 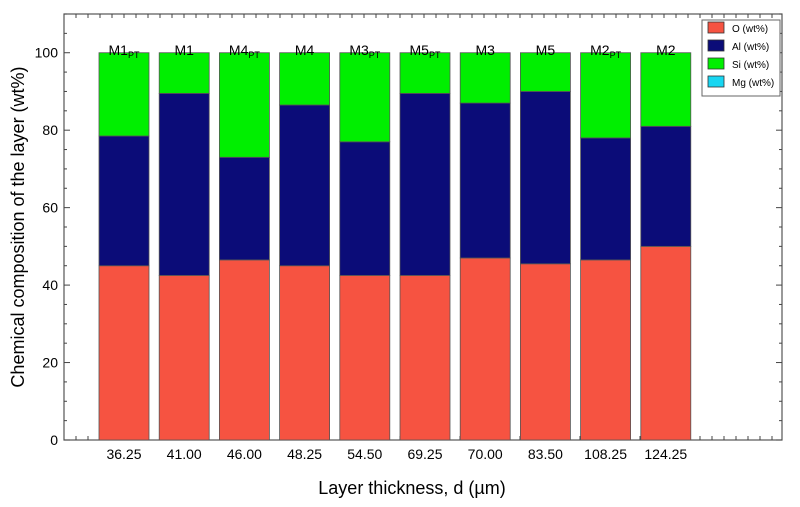 What do you see at coordinates (545, 454) in the screenshot?
I see `x-tick-label: 83.50` at bounding box center [545, 454].